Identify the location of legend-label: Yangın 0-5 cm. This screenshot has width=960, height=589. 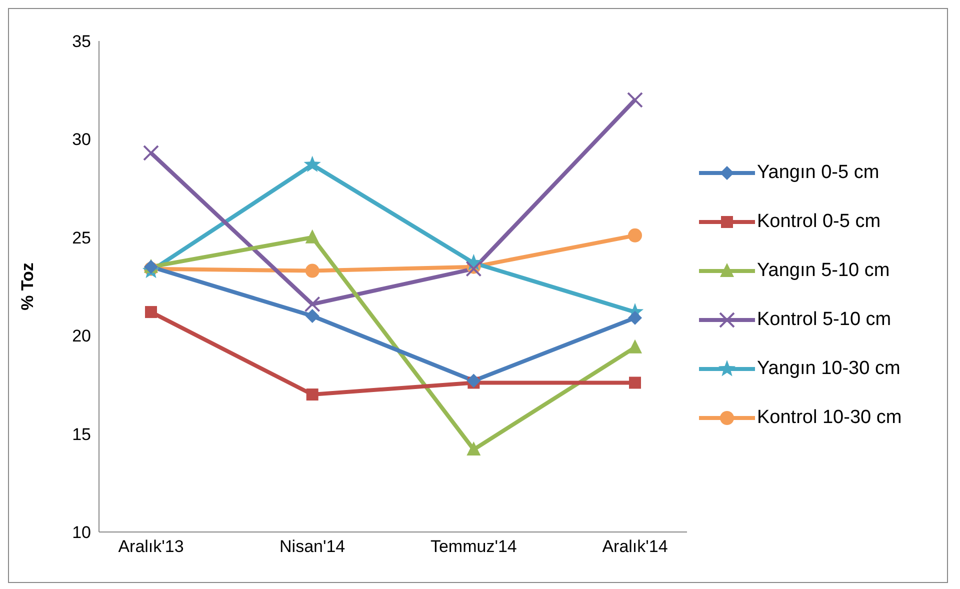
(818, 173).